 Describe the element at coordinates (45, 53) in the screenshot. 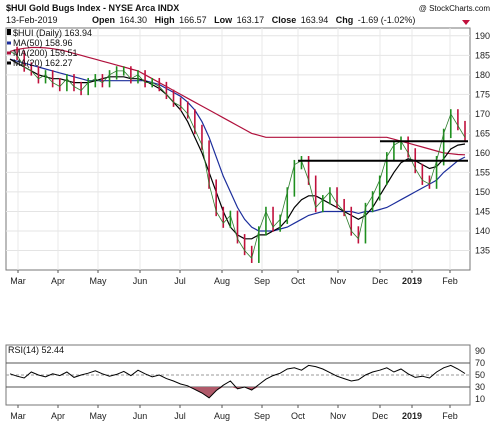

I see `legend-ma200: MA(200) 159.51` at that location.